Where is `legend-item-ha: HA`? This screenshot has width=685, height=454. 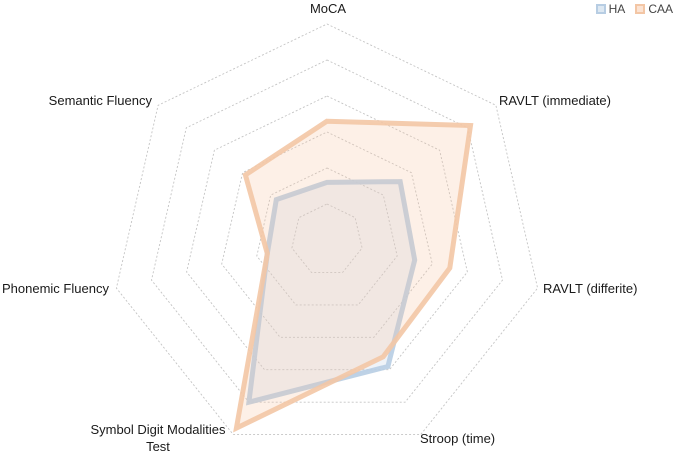
legend-item-ha: HA is located at coordinates (610, 9).